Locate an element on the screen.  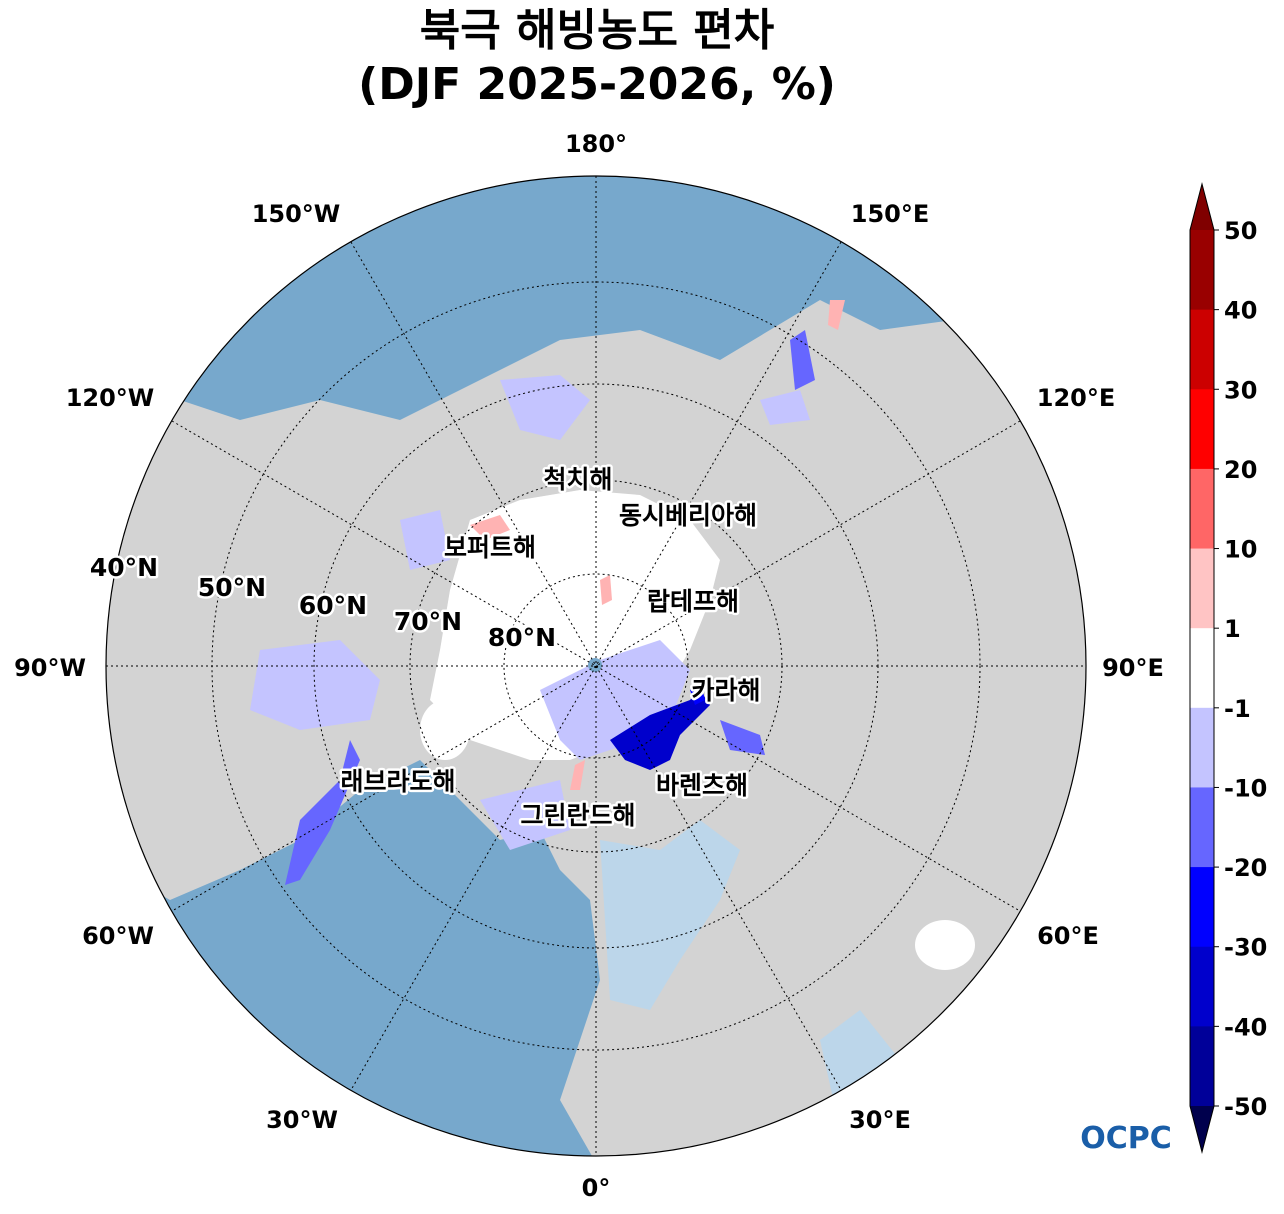
lon-label-60e: 60°E is located at coordinates (1068, 936).